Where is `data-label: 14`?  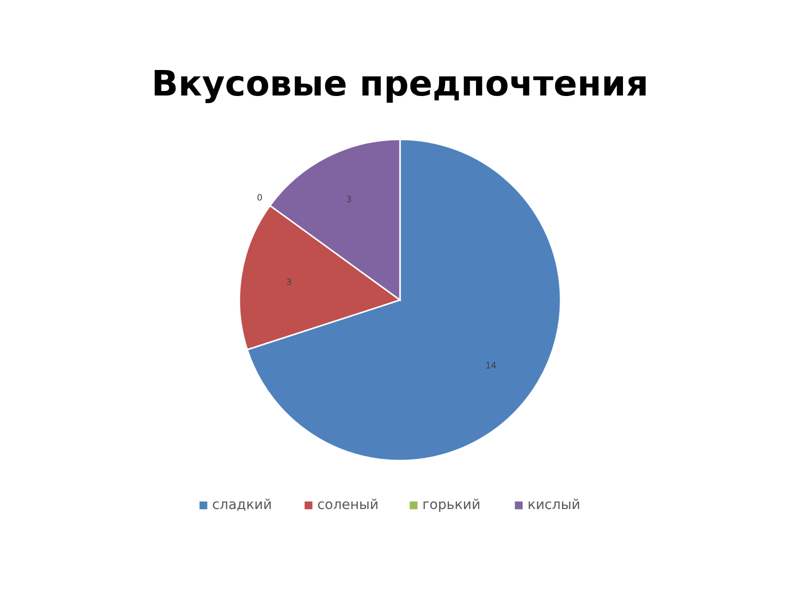 data-label: 14 is located at coordinates (491, 366).